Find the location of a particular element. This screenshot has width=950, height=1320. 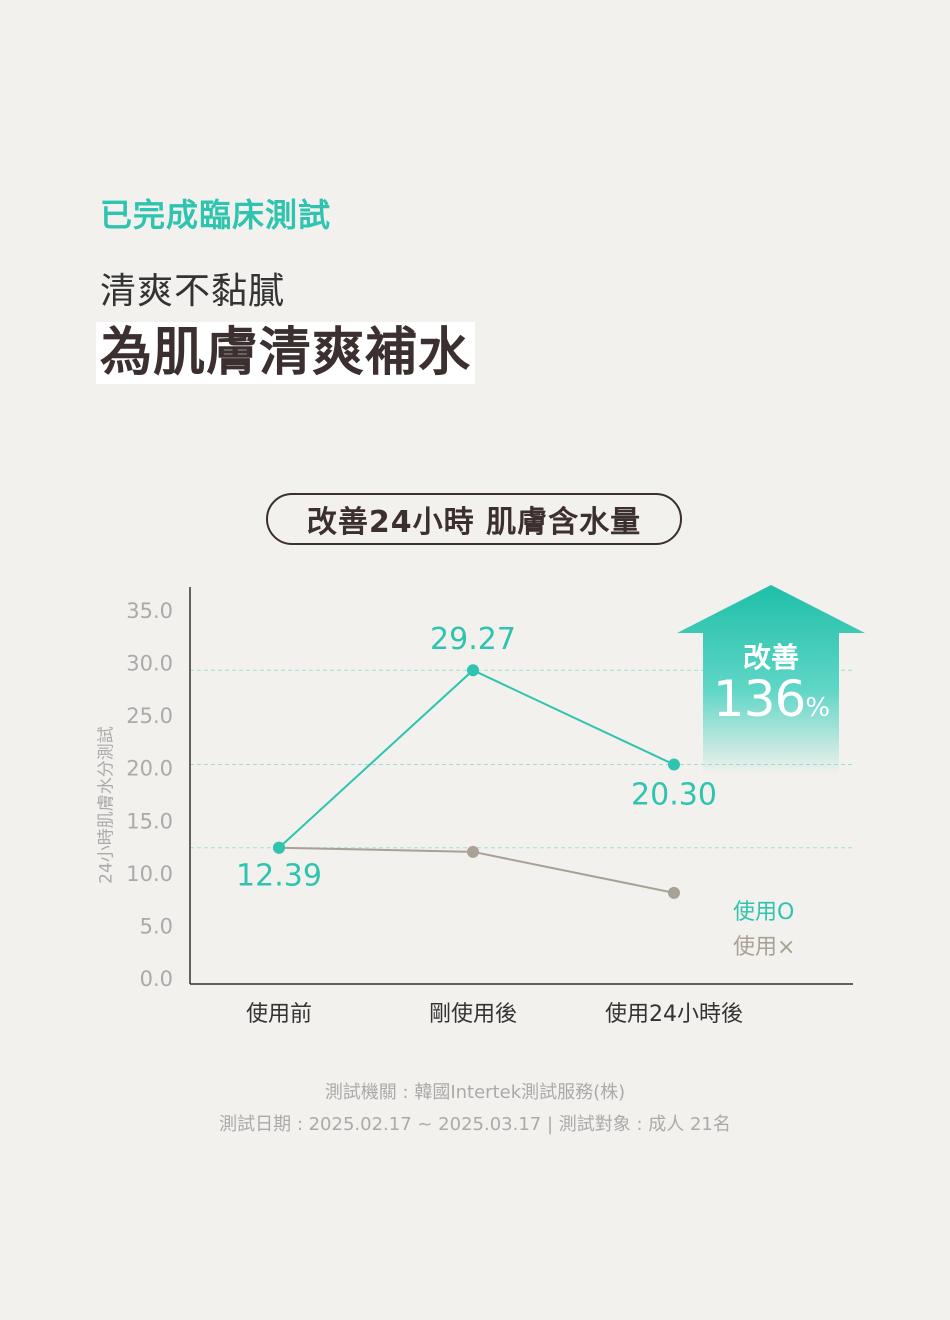

chart-title-pill: 改善24小時 肌膚含水量 is located at coordinates (474, 519).